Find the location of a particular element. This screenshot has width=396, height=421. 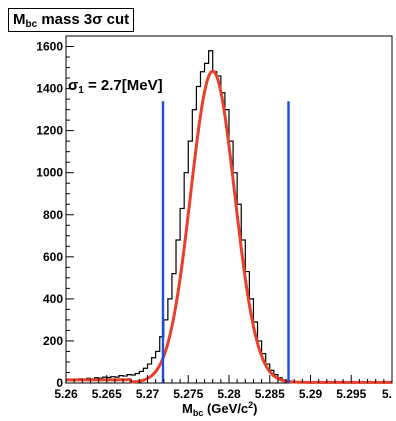

x-tick-label: 5.275 is located at coordinates (188, 394).